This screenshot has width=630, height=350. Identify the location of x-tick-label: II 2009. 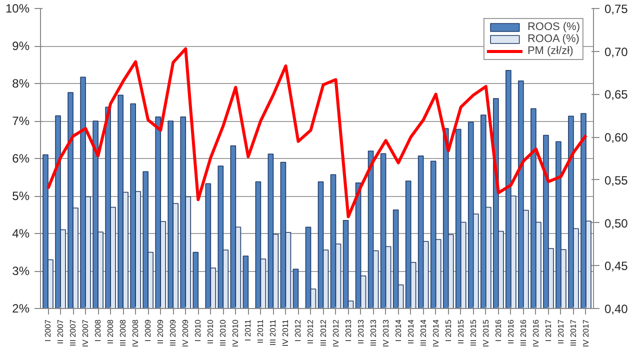
(161, 331).